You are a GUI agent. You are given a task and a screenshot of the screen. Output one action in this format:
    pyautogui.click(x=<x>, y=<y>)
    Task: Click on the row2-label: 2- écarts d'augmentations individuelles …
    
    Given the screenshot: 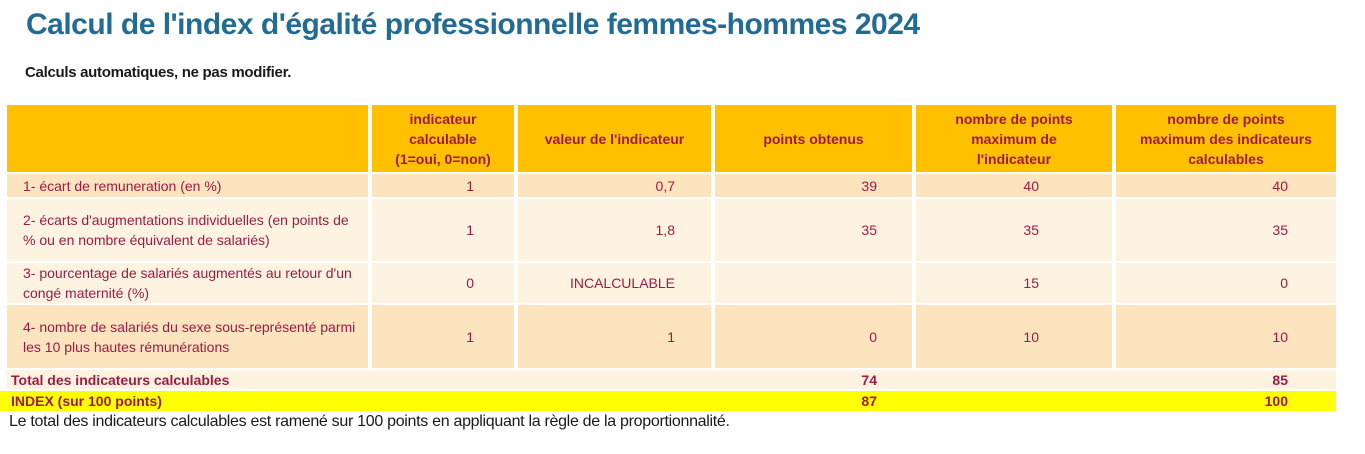 What is the action you would take?
    pyautogui.click(x=187, y=230)
    